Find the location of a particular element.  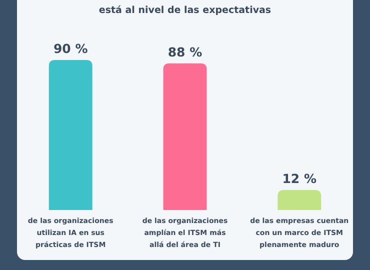

chart-title: está al nivel de las expectativas is located at coordinates (185, 10).